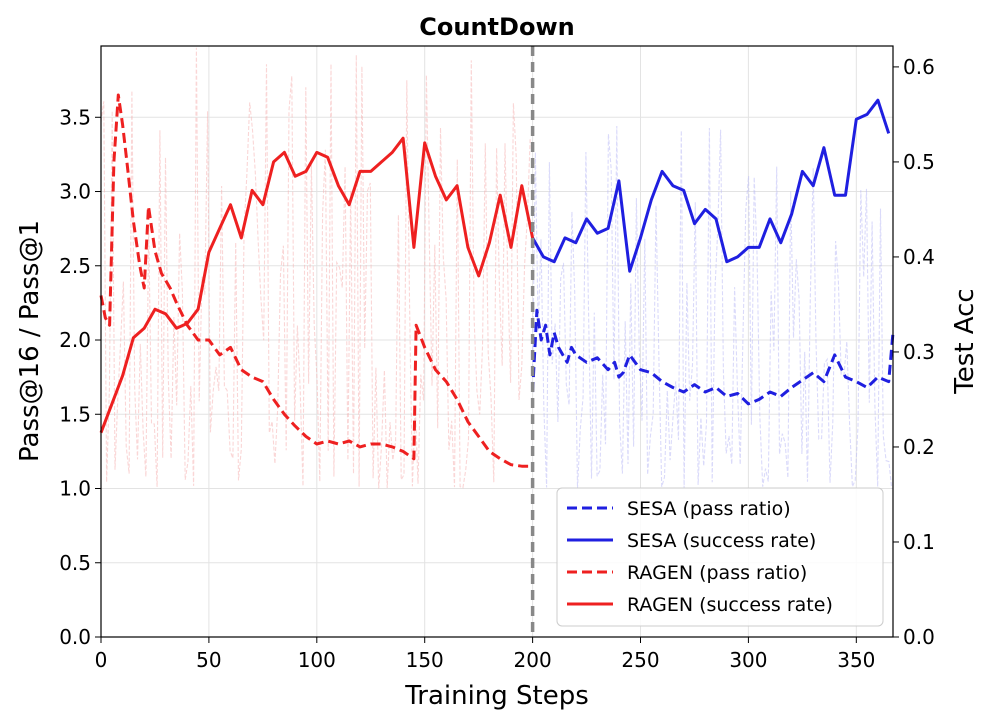 This screenshot has width=996, height=725. I want to click on left-tick-label: 2.5, so click(75, 266).